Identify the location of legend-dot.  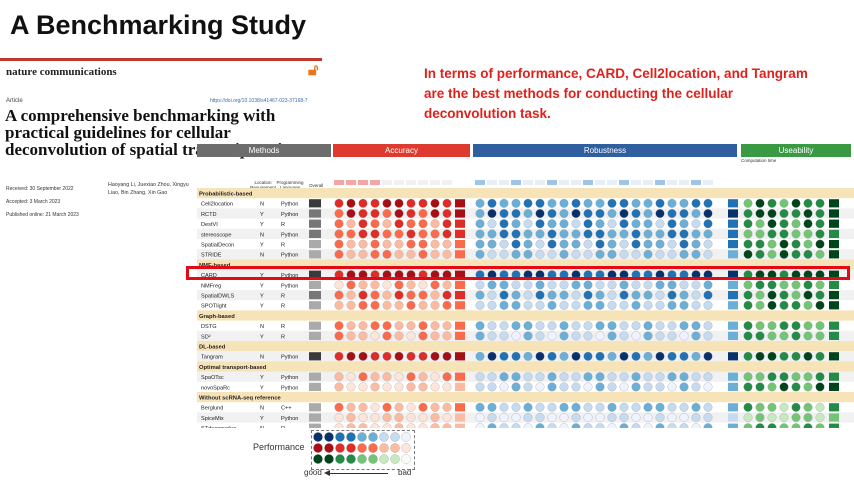
(340, 459).